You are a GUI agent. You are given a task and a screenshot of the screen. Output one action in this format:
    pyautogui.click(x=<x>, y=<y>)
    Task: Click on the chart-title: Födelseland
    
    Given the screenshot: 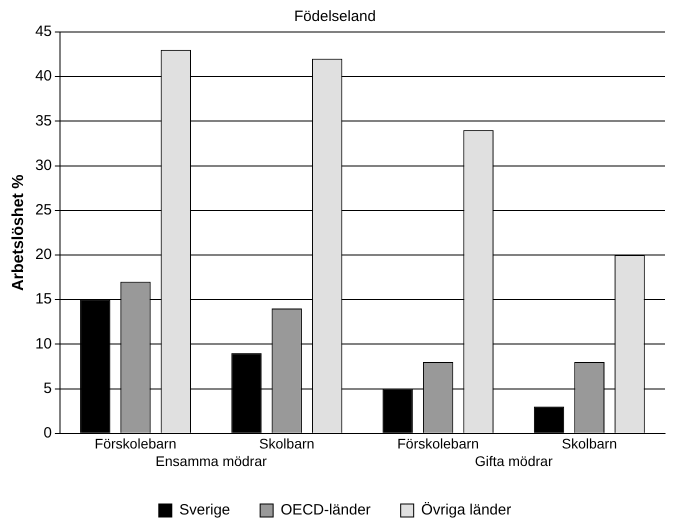 What is the action you would take?
    pyautogui.click(x=335, y=17)
    